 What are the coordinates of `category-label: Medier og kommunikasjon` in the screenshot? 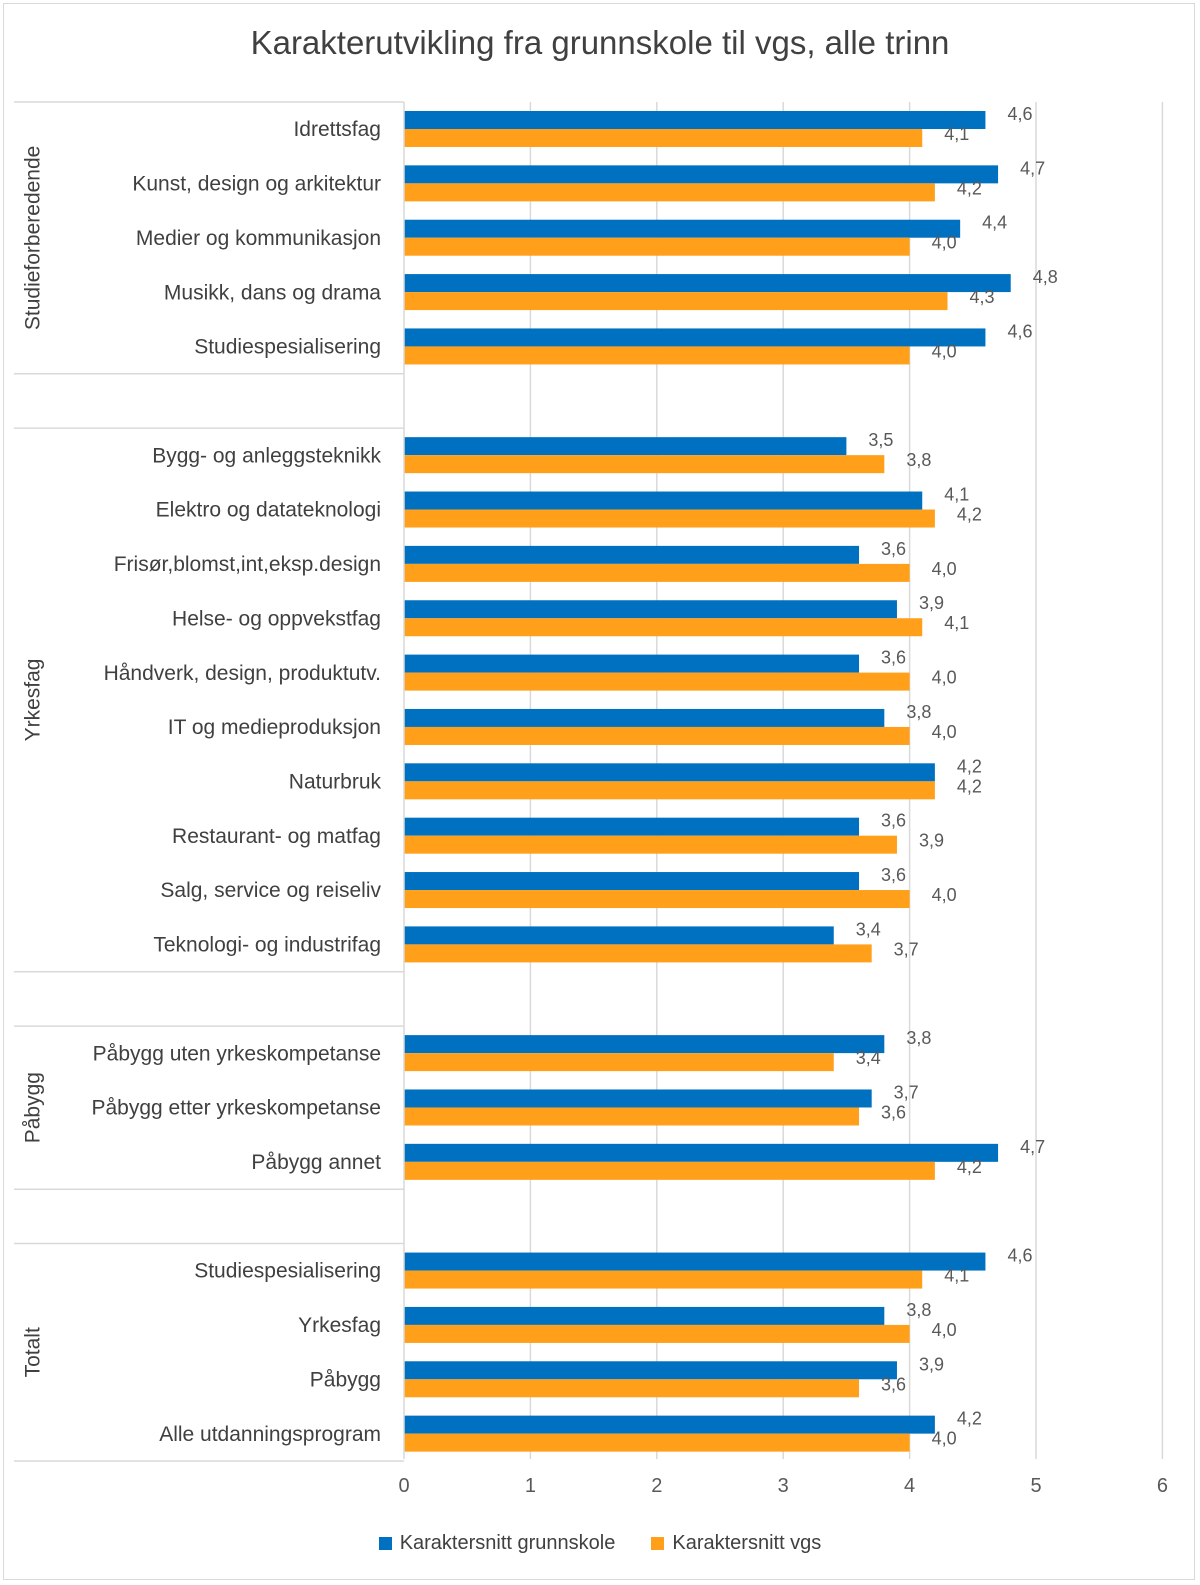 It's located at (258, 238).